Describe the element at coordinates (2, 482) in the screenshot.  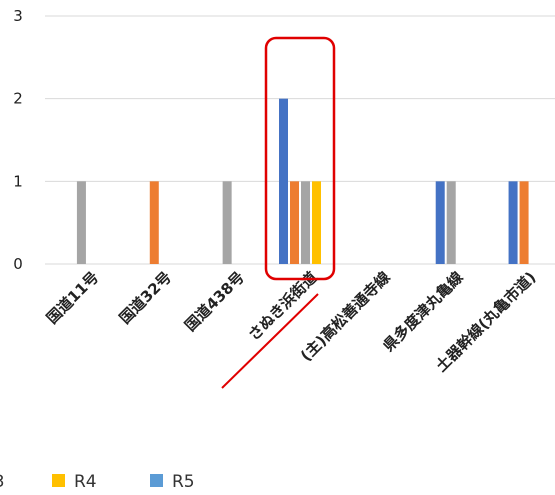
I see `legend-label-0: R3` at that location.